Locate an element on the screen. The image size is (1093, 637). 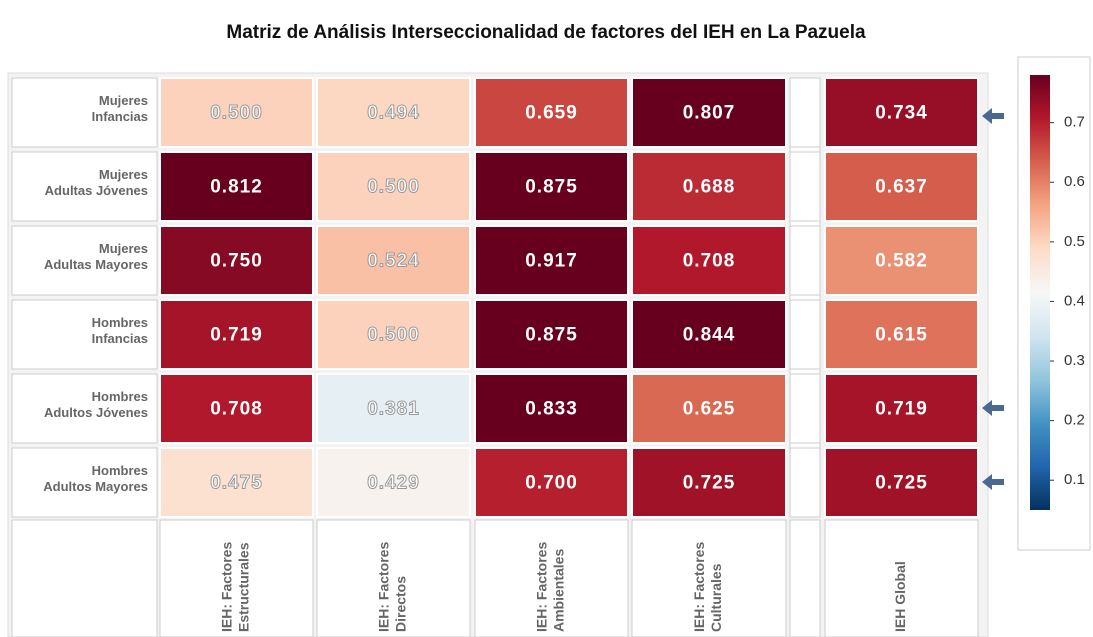
value-label: 0.524 is located at coordinates (393, 261).